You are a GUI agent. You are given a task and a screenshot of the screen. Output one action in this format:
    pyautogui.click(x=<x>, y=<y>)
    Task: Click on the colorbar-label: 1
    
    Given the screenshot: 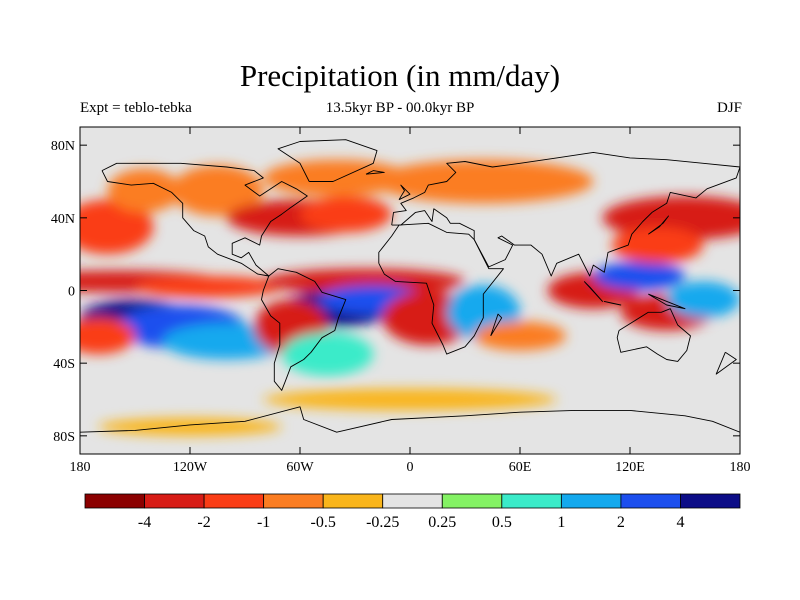 What is the action you would take?
    pyautogui.click(x=561, y=522)
    